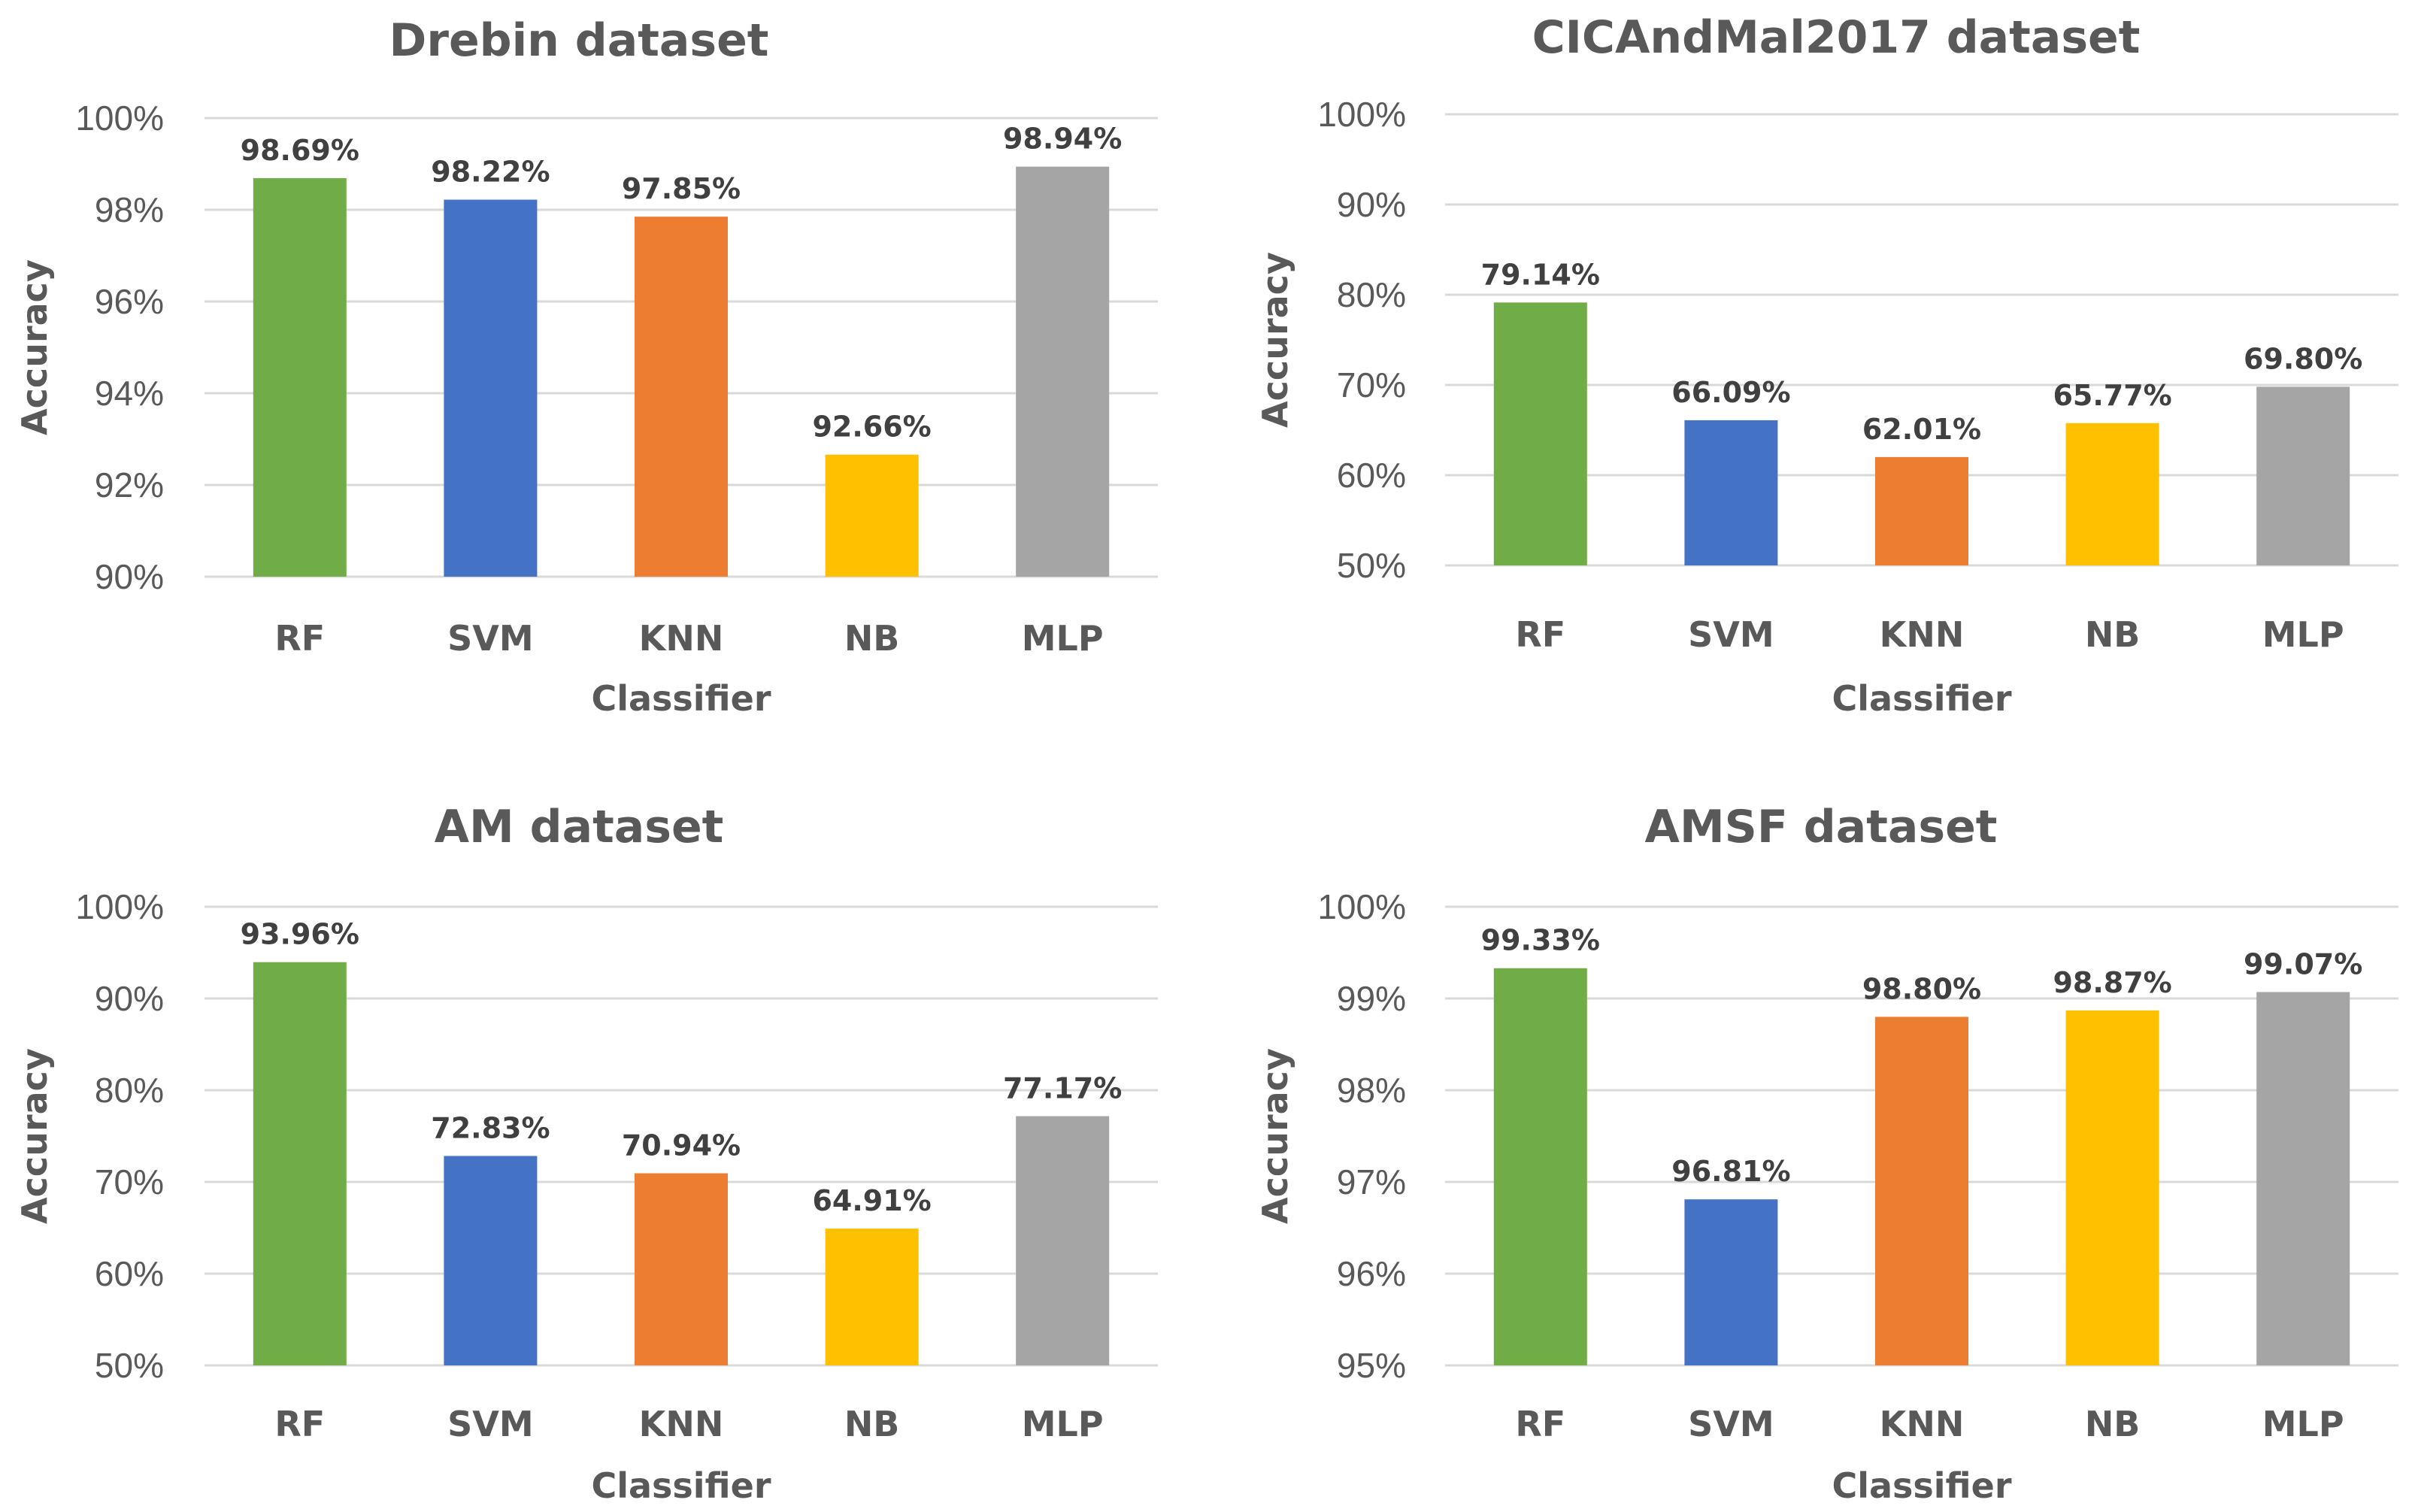 The image size is (2412, 1512). What do you see at coordinates (129, 485) in the screenshot?
I see `y-tick-label: 92%` at bounding box center [129, 485].